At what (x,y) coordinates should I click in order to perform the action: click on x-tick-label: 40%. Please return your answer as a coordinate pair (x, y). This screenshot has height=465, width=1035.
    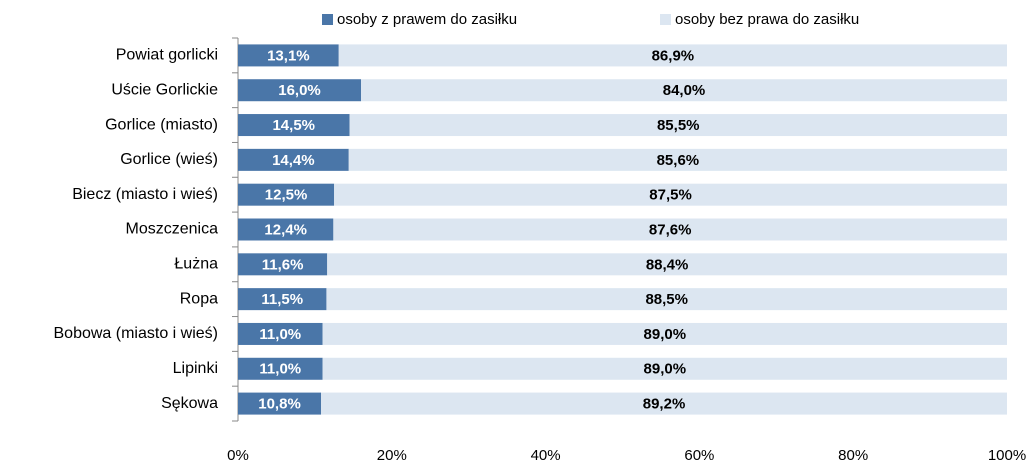
    Looking at the image, I should click on (546, 455).